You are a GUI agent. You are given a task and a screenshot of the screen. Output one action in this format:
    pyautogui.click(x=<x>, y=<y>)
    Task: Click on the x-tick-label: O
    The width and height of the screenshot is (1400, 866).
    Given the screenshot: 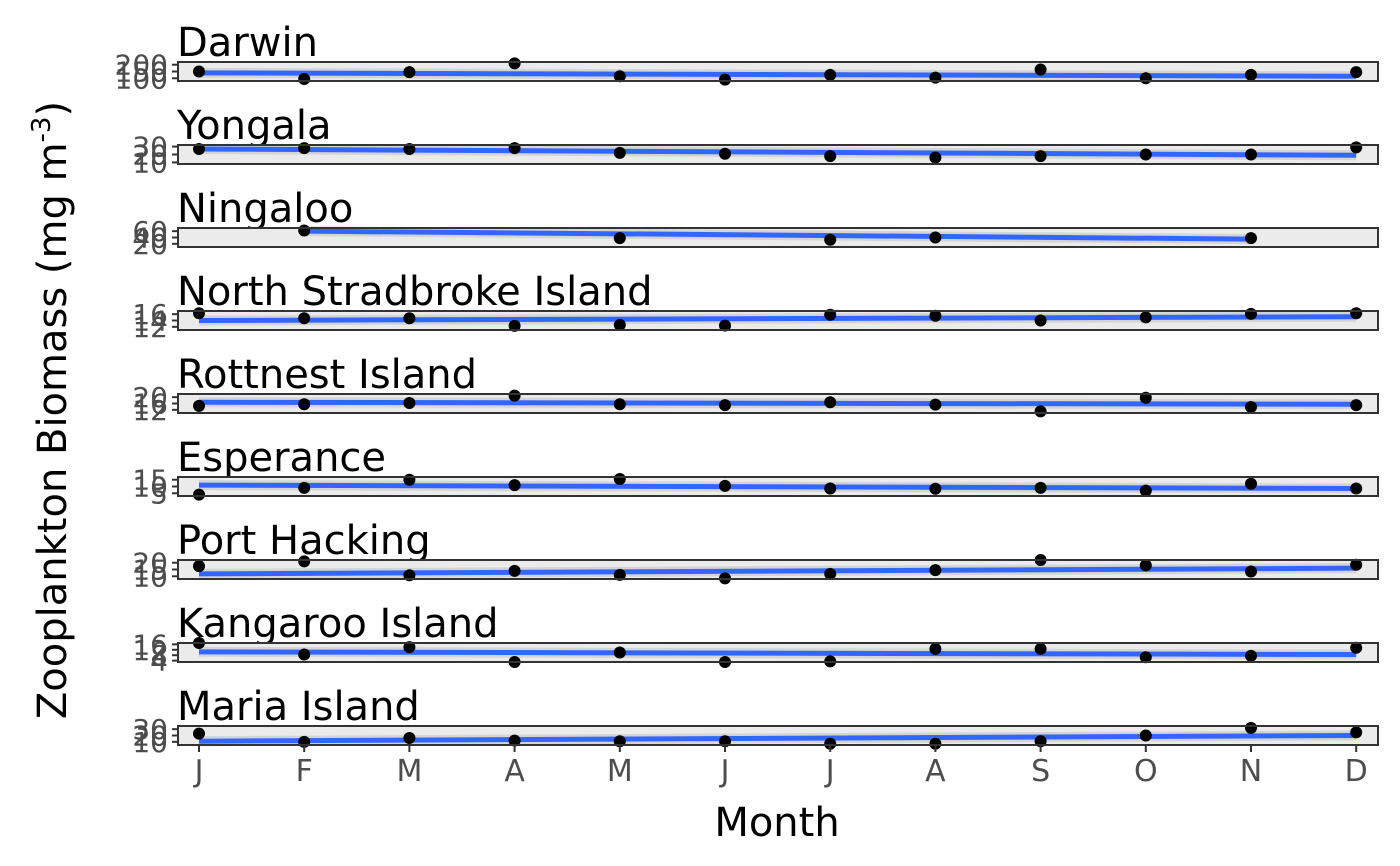 What is the action you would take?
    pyautogui.click(x=1146, y=771)
    